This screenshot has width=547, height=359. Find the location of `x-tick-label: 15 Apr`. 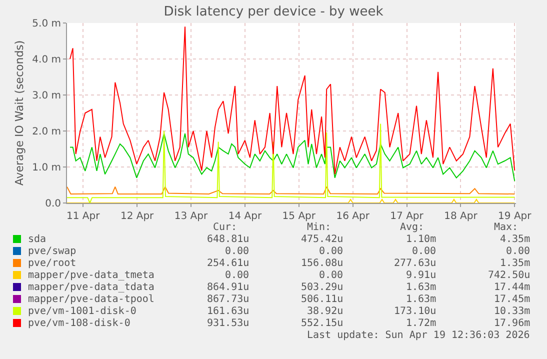

x-tick-label: 15 Apr is located at coordinates (299, 216).